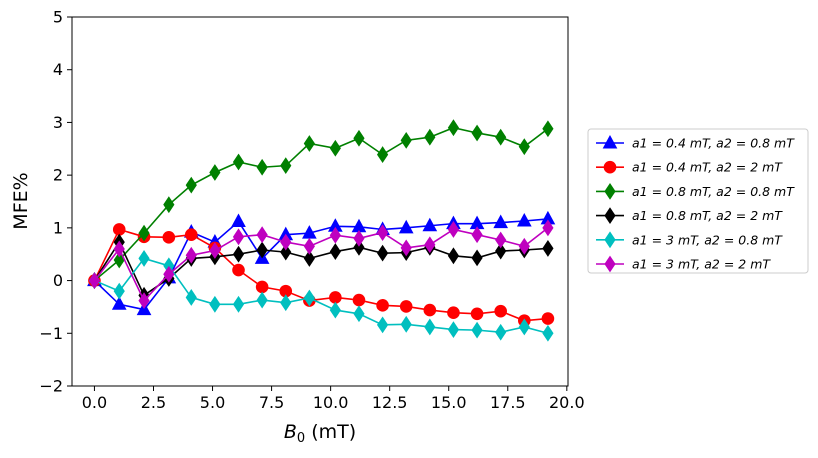  What do you see at coordinates (94, 402) in the screenshot?
I see `x-tick-label: 0.0` at bounding box center [94, 402].